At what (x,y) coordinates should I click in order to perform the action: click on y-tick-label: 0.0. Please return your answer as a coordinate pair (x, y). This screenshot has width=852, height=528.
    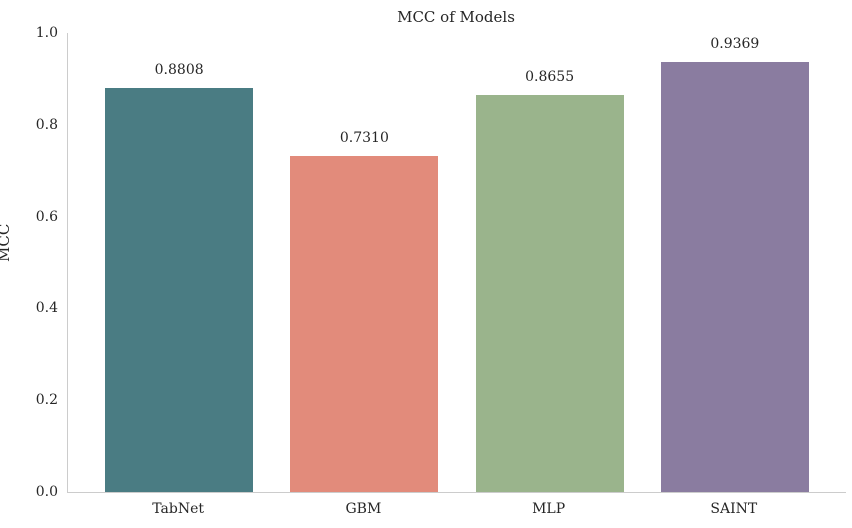
    Looking at the image, I should click on (46, 492).